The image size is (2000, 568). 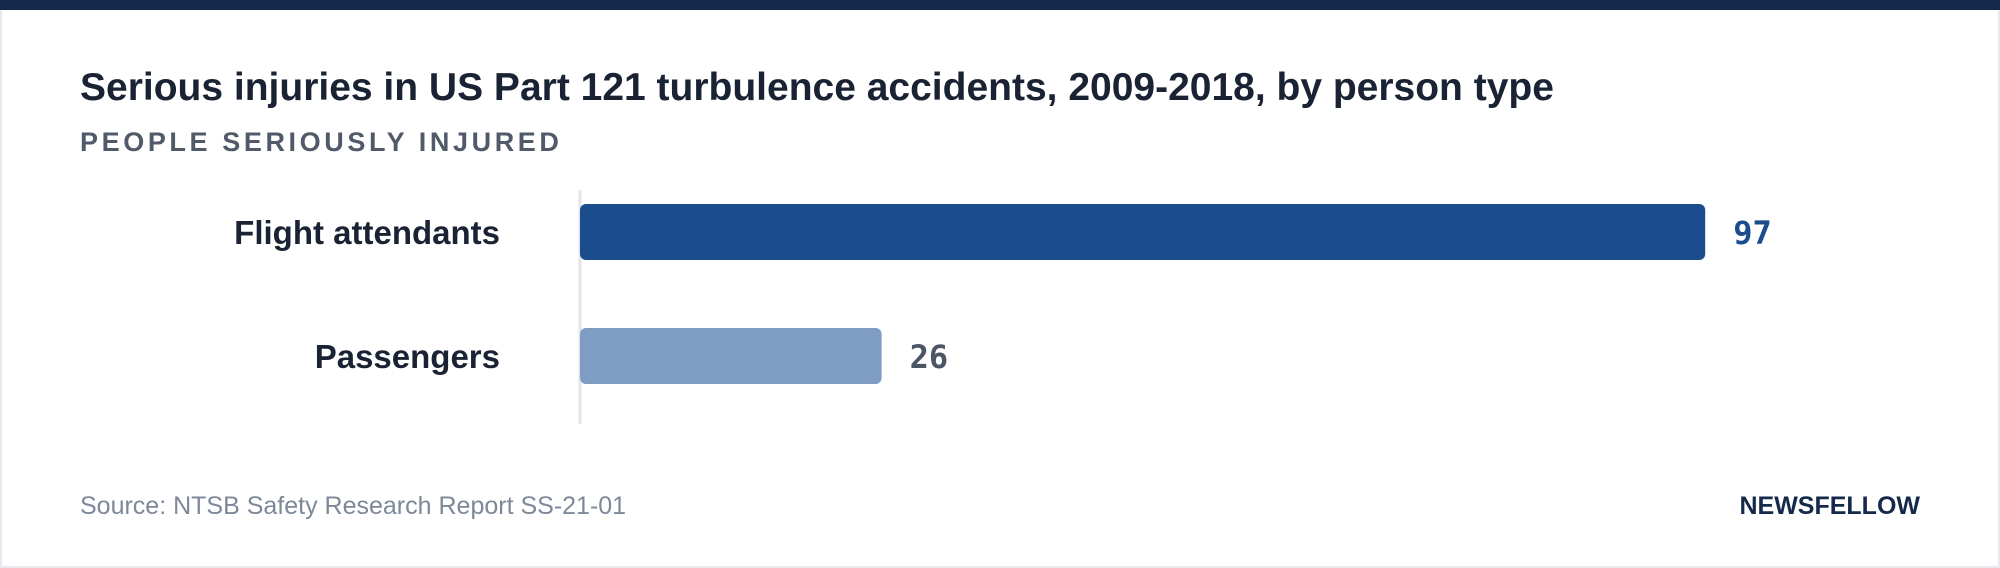 What do you see at coordinates (929, 357) in the screenshot?
I see `value-label: 26` at bounding box center [929, 357].